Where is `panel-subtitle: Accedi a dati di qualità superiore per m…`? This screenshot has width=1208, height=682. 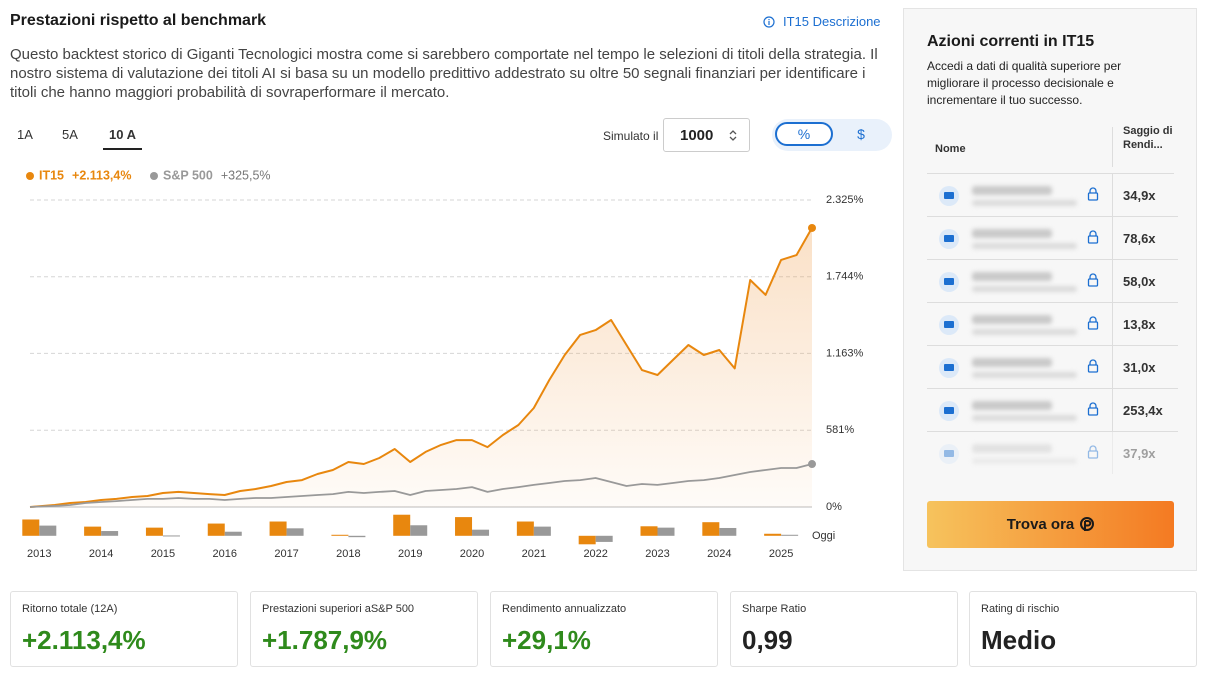 panel-subtitle: Accedi a dati di qualità superiore per m… is located at coordinates (1024, 83).